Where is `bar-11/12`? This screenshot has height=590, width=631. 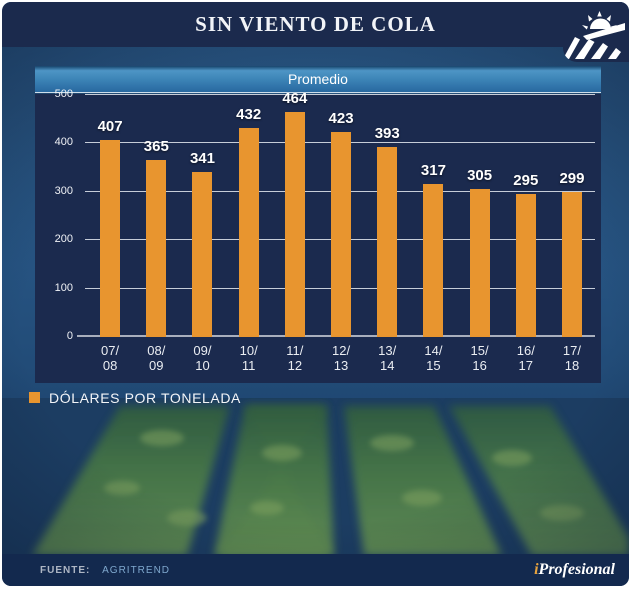 bar-11/12 is located at coordinates (294, 224).